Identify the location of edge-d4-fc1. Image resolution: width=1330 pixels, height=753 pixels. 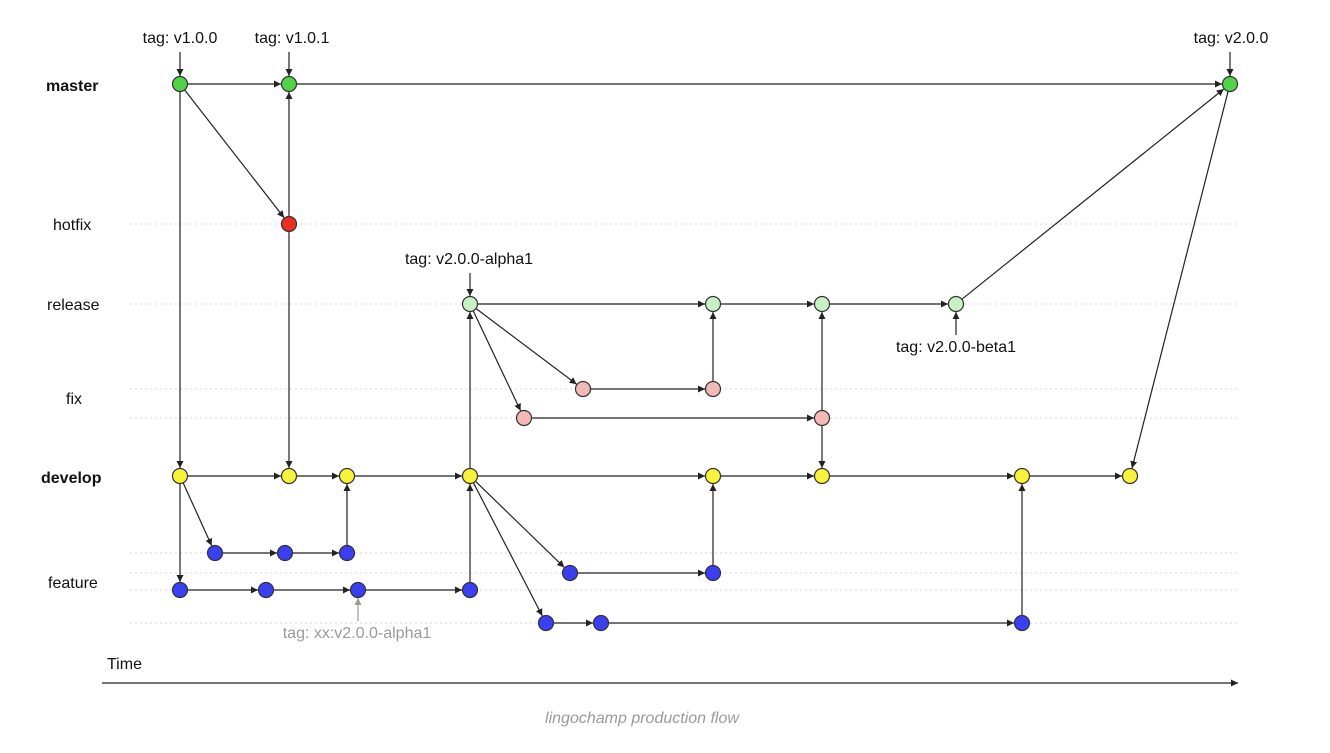
(519, 524).